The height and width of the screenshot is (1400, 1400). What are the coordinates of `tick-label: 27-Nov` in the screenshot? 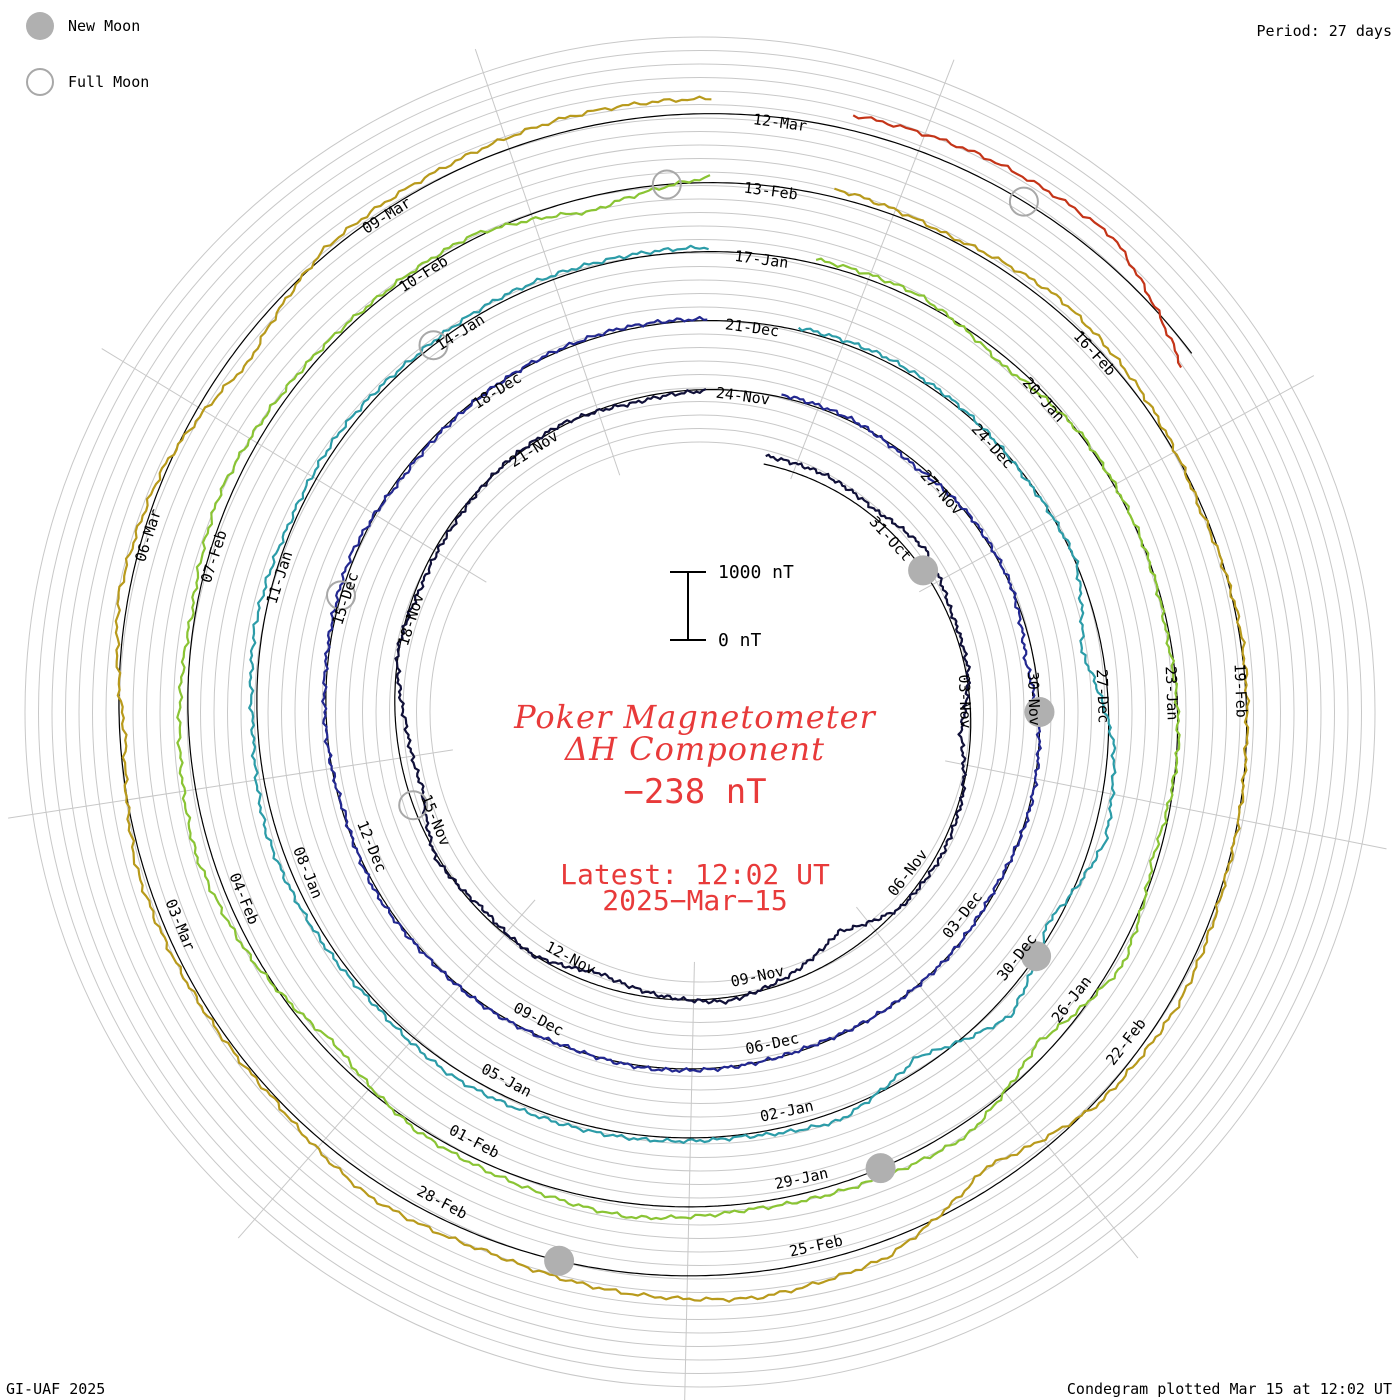 It's located at (942, 492).